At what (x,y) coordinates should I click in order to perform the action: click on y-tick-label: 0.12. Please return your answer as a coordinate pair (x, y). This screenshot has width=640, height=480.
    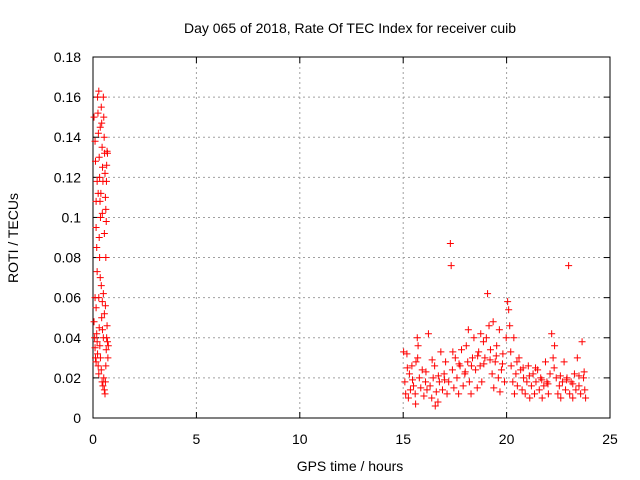
    Looking at the image, I should click on (67, 177).